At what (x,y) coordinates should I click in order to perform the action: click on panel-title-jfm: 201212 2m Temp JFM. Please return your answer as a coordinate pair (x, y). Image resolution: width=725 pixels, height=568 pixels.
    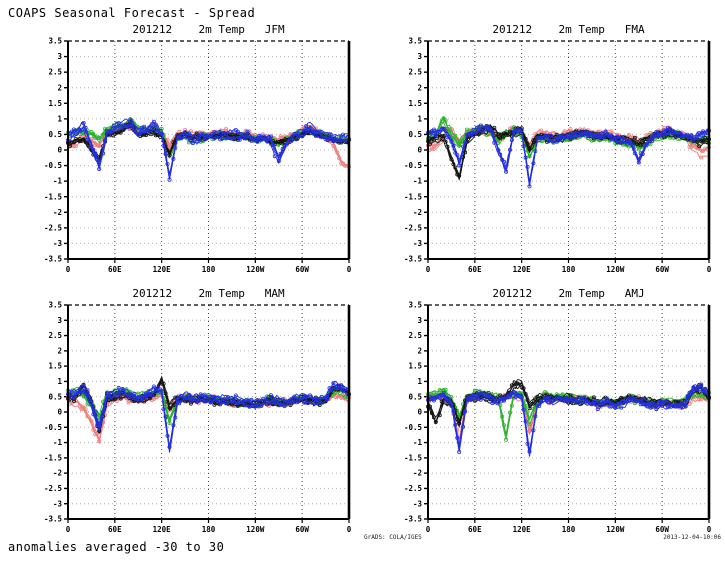
    Looking at the image, I should click on (208, 29).